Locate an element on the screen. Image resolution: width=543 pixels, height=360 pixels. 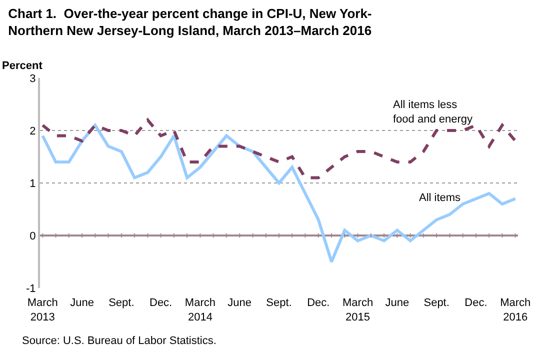
series-label: All items less food and energy is located at coordinates (433, 112).